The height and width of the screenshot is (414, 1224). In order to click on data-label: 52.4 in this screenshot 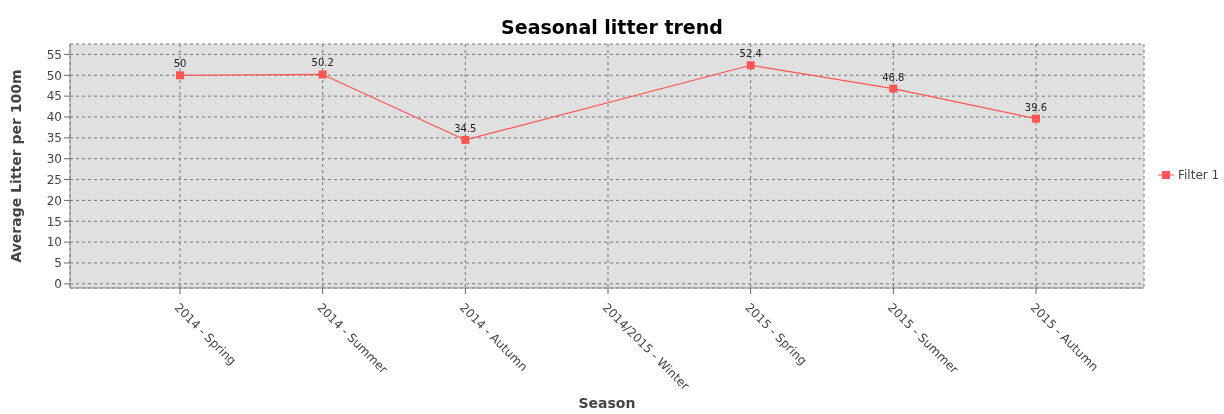, I will do `click(750, 54)`.